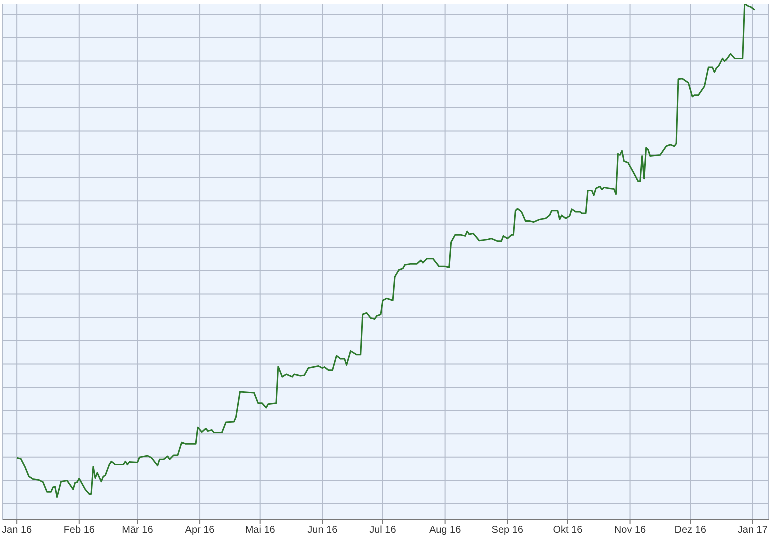 Image resolution: width=772 pixels, height=547 pixels. What do you see at coordinates (138, 530) in the screenshot?
I see `x-tick-label: Mär 16` at bounding box center [138, 530].